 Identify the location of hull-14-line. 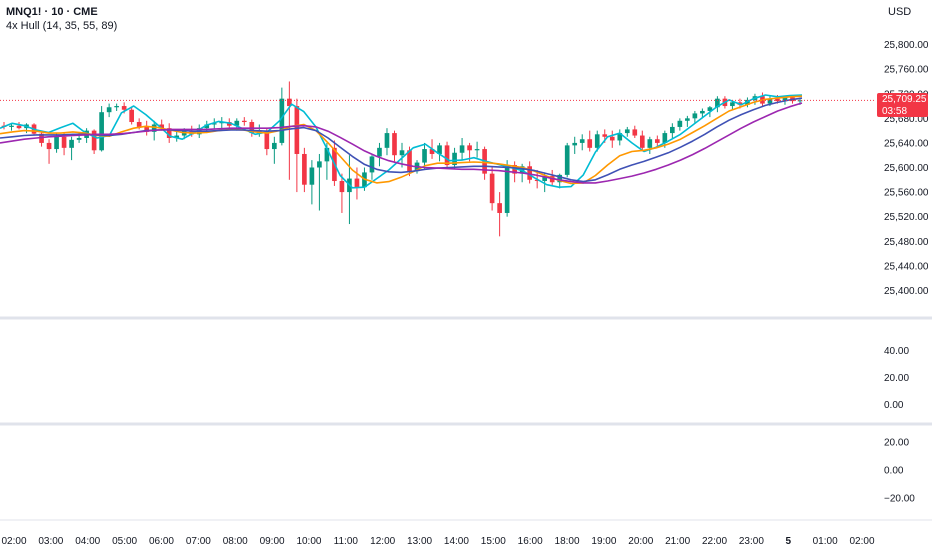
(401, 141).